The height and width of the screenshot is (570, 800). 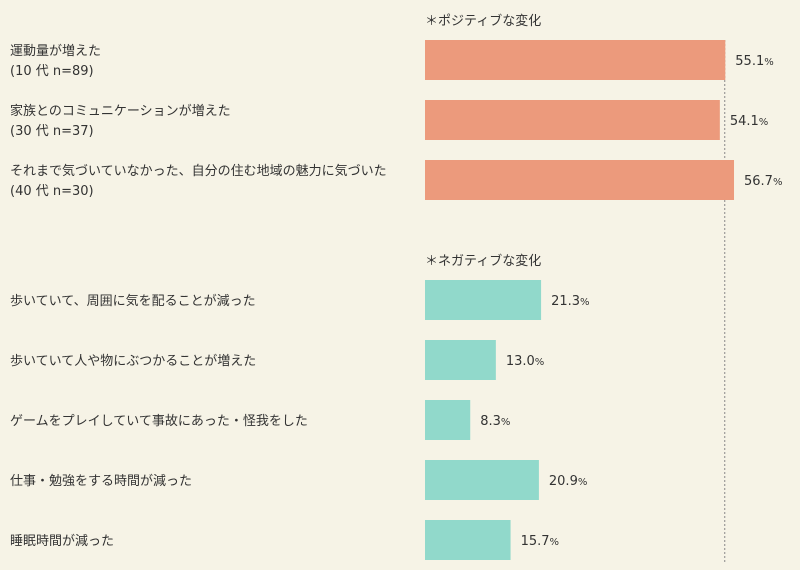 What do you see at coordinates (133, 361) in the screenshot?
I see `category-label: 歩いていて人や物にぶつかることが増えた` at bounding box center [133, 361].